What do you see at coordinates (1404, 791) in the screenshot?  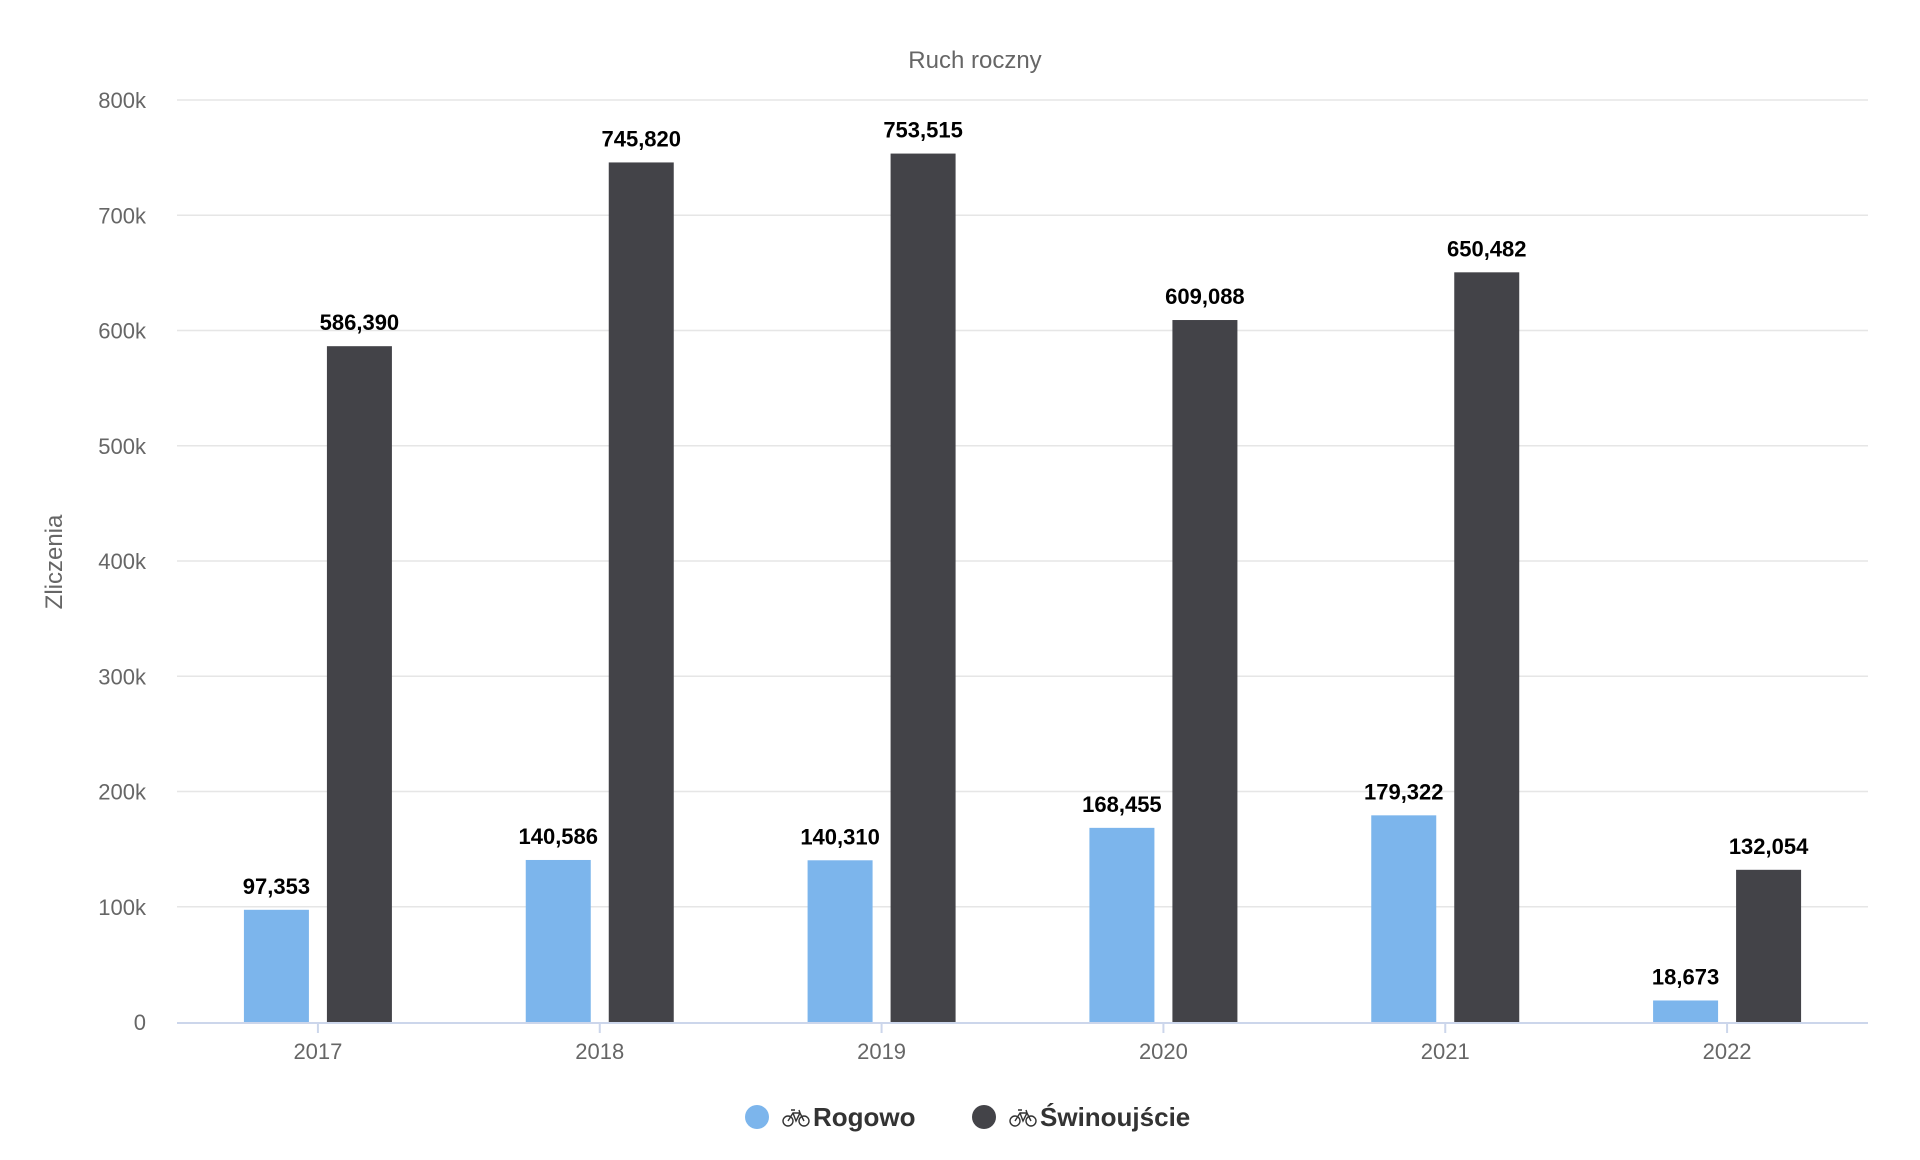 I see `data-label: 179,322` at bounding box center [1404, 791].